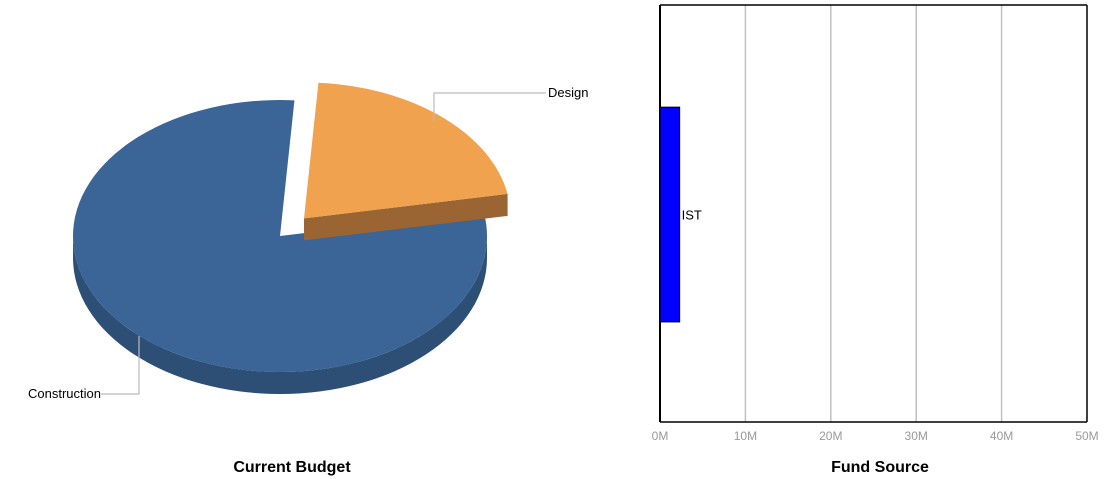 This screenshot has height=479, width=1116. Describe the element at coordinates (1086, 436) in the screenshot. I see `bar-x-tick-label: 50M` at that location.